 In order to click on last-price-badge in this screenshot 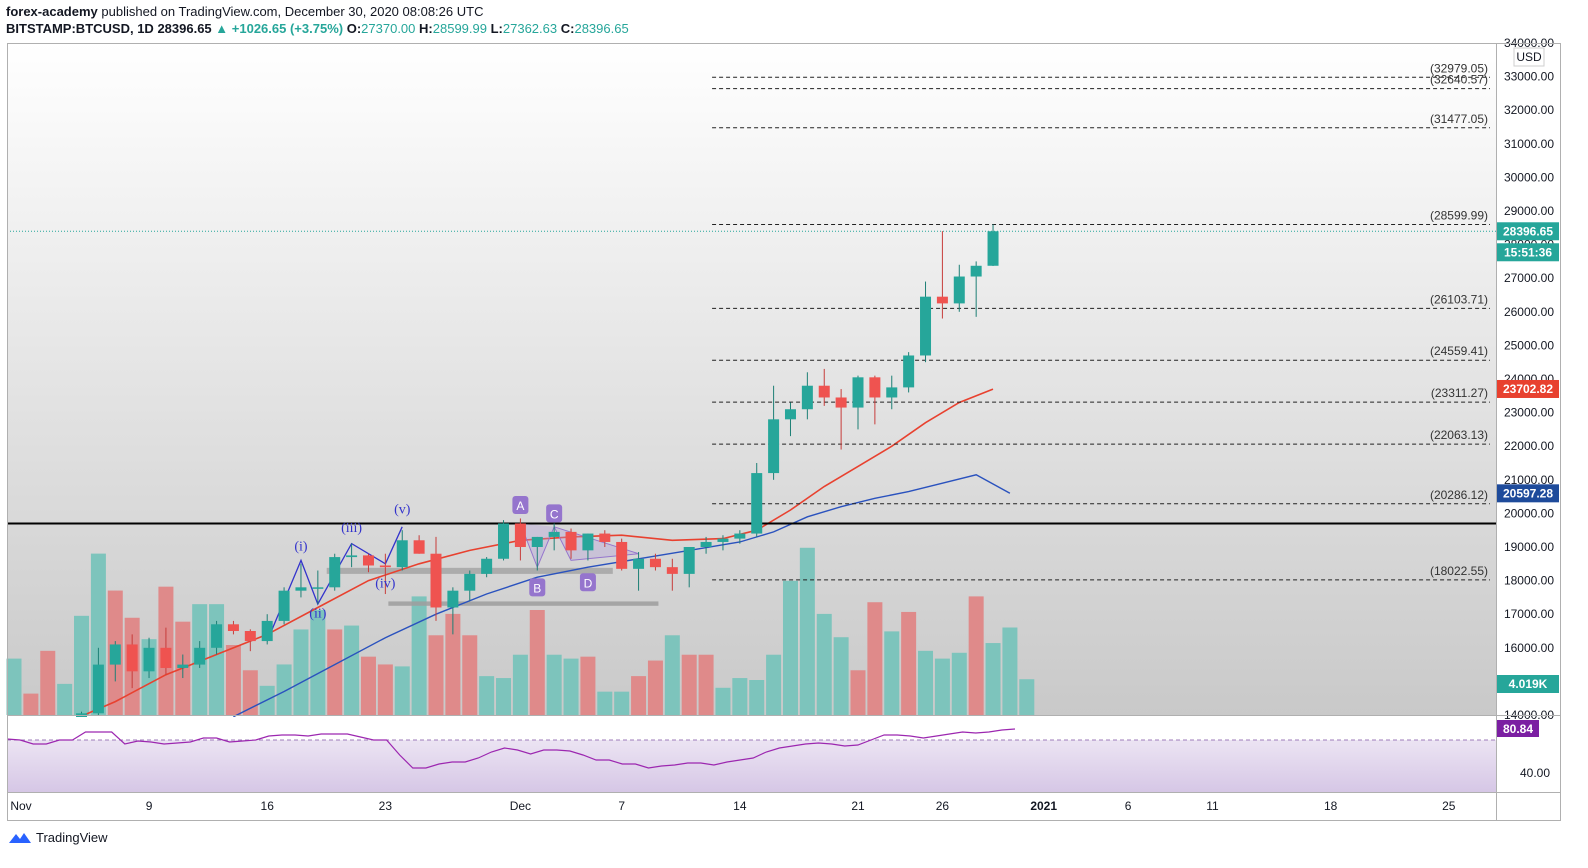, I will do `click(1528, 231)`.